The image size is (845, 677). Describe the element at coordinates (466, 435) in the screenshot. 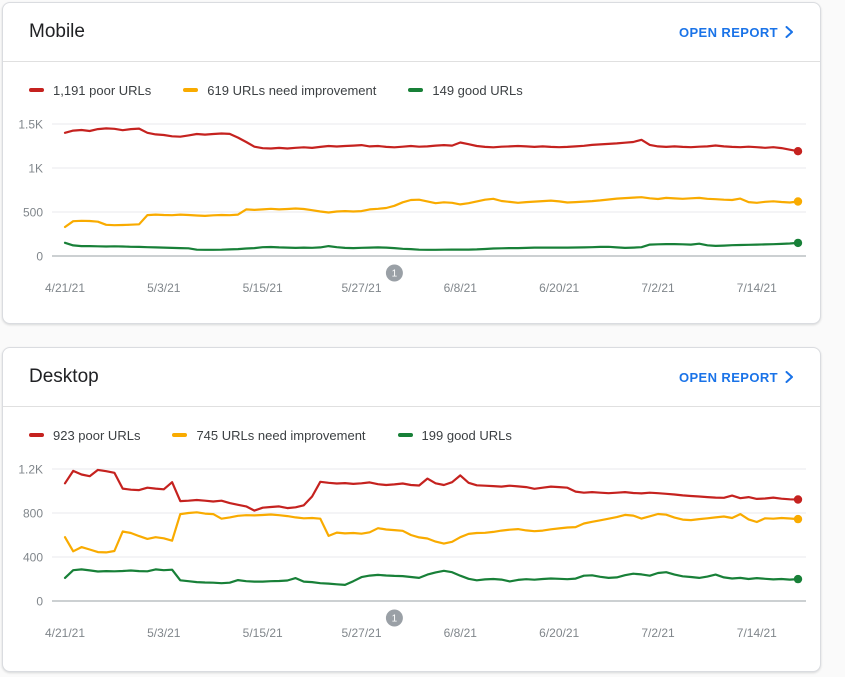

I see `legend-label-good: 199 good URLs` at that location.